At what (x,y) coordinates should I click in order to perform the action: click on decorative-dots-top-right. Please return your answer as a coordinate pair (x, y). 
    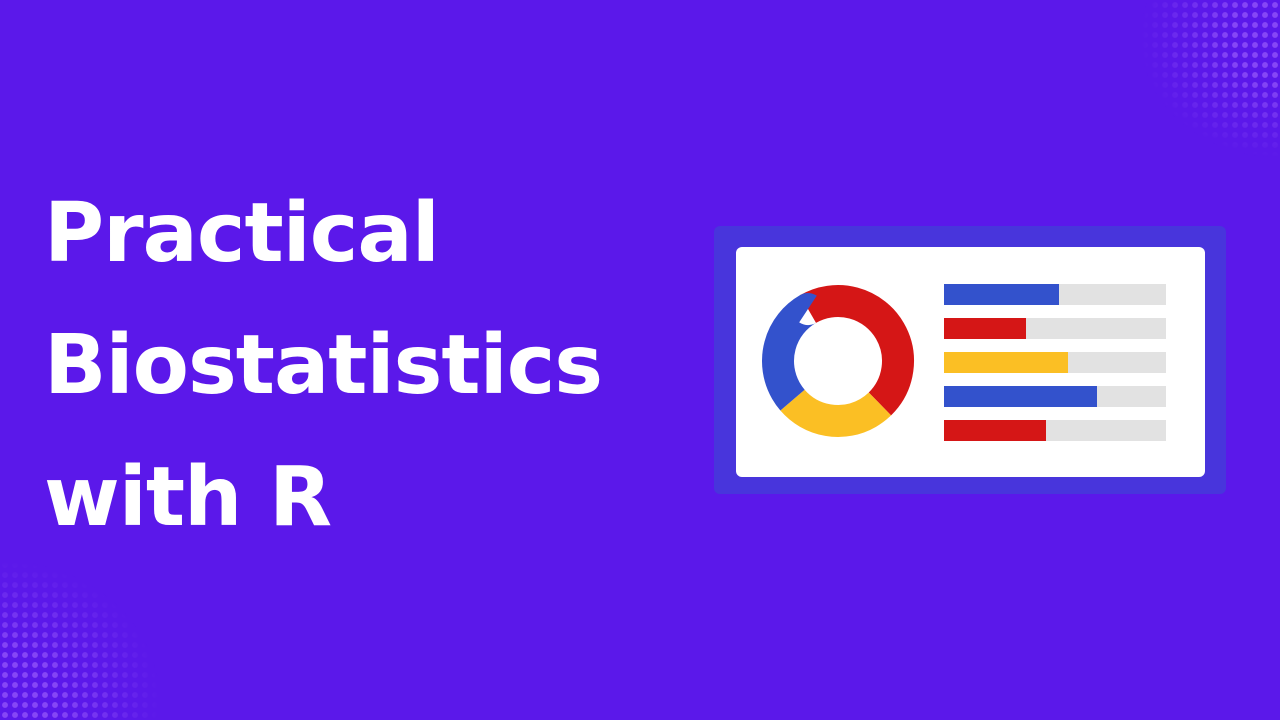
    Looking at the image, I should click on (1170, 95).